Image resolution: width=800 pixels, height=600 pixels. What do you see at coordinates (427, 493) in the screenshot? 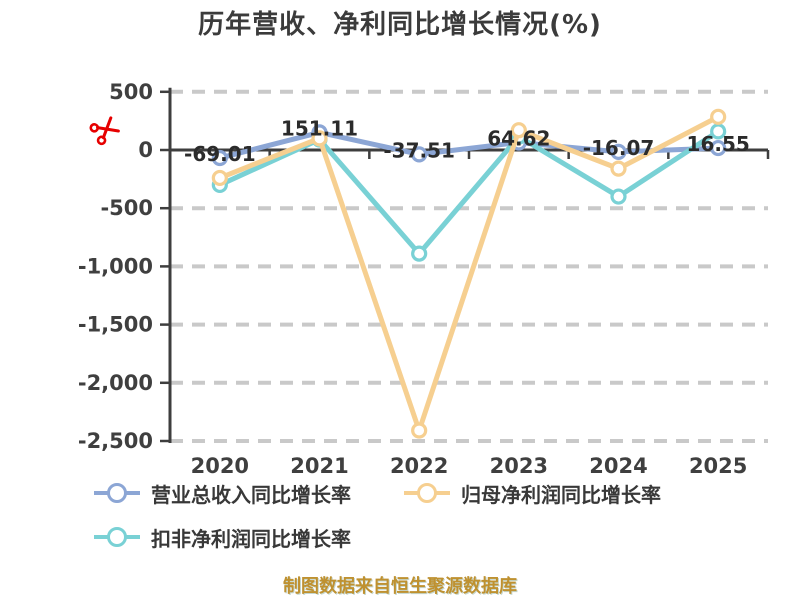
I see `legend-marker-net-profit` at bounding box center [427, 493].